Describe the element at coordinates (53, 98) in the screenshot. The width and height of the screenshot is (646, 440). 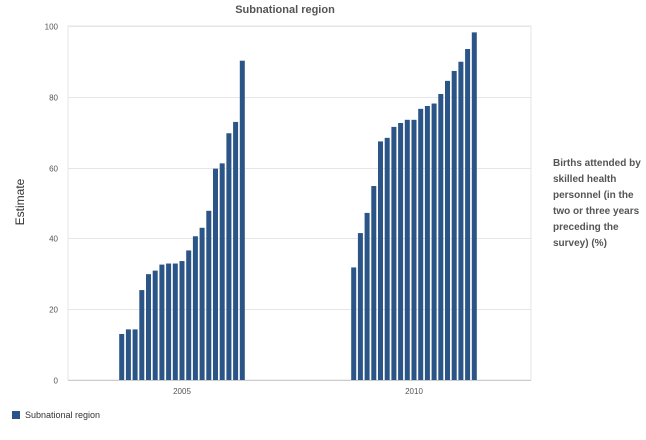
I see `y-tick-label: 80` at that location.